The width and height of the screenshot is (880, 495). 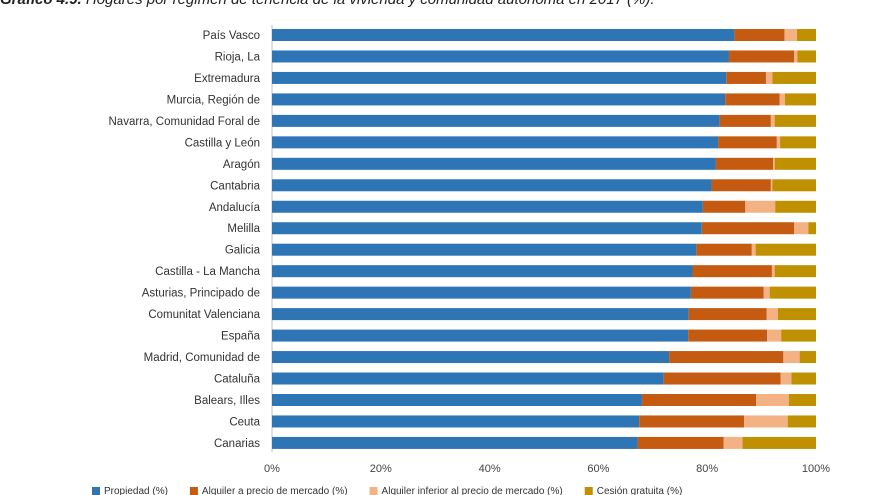 What do you see at coordinates (241, 165) in the screenshot?
I see `category-label-aragon: Aragón` at bounding box center [241, 165].